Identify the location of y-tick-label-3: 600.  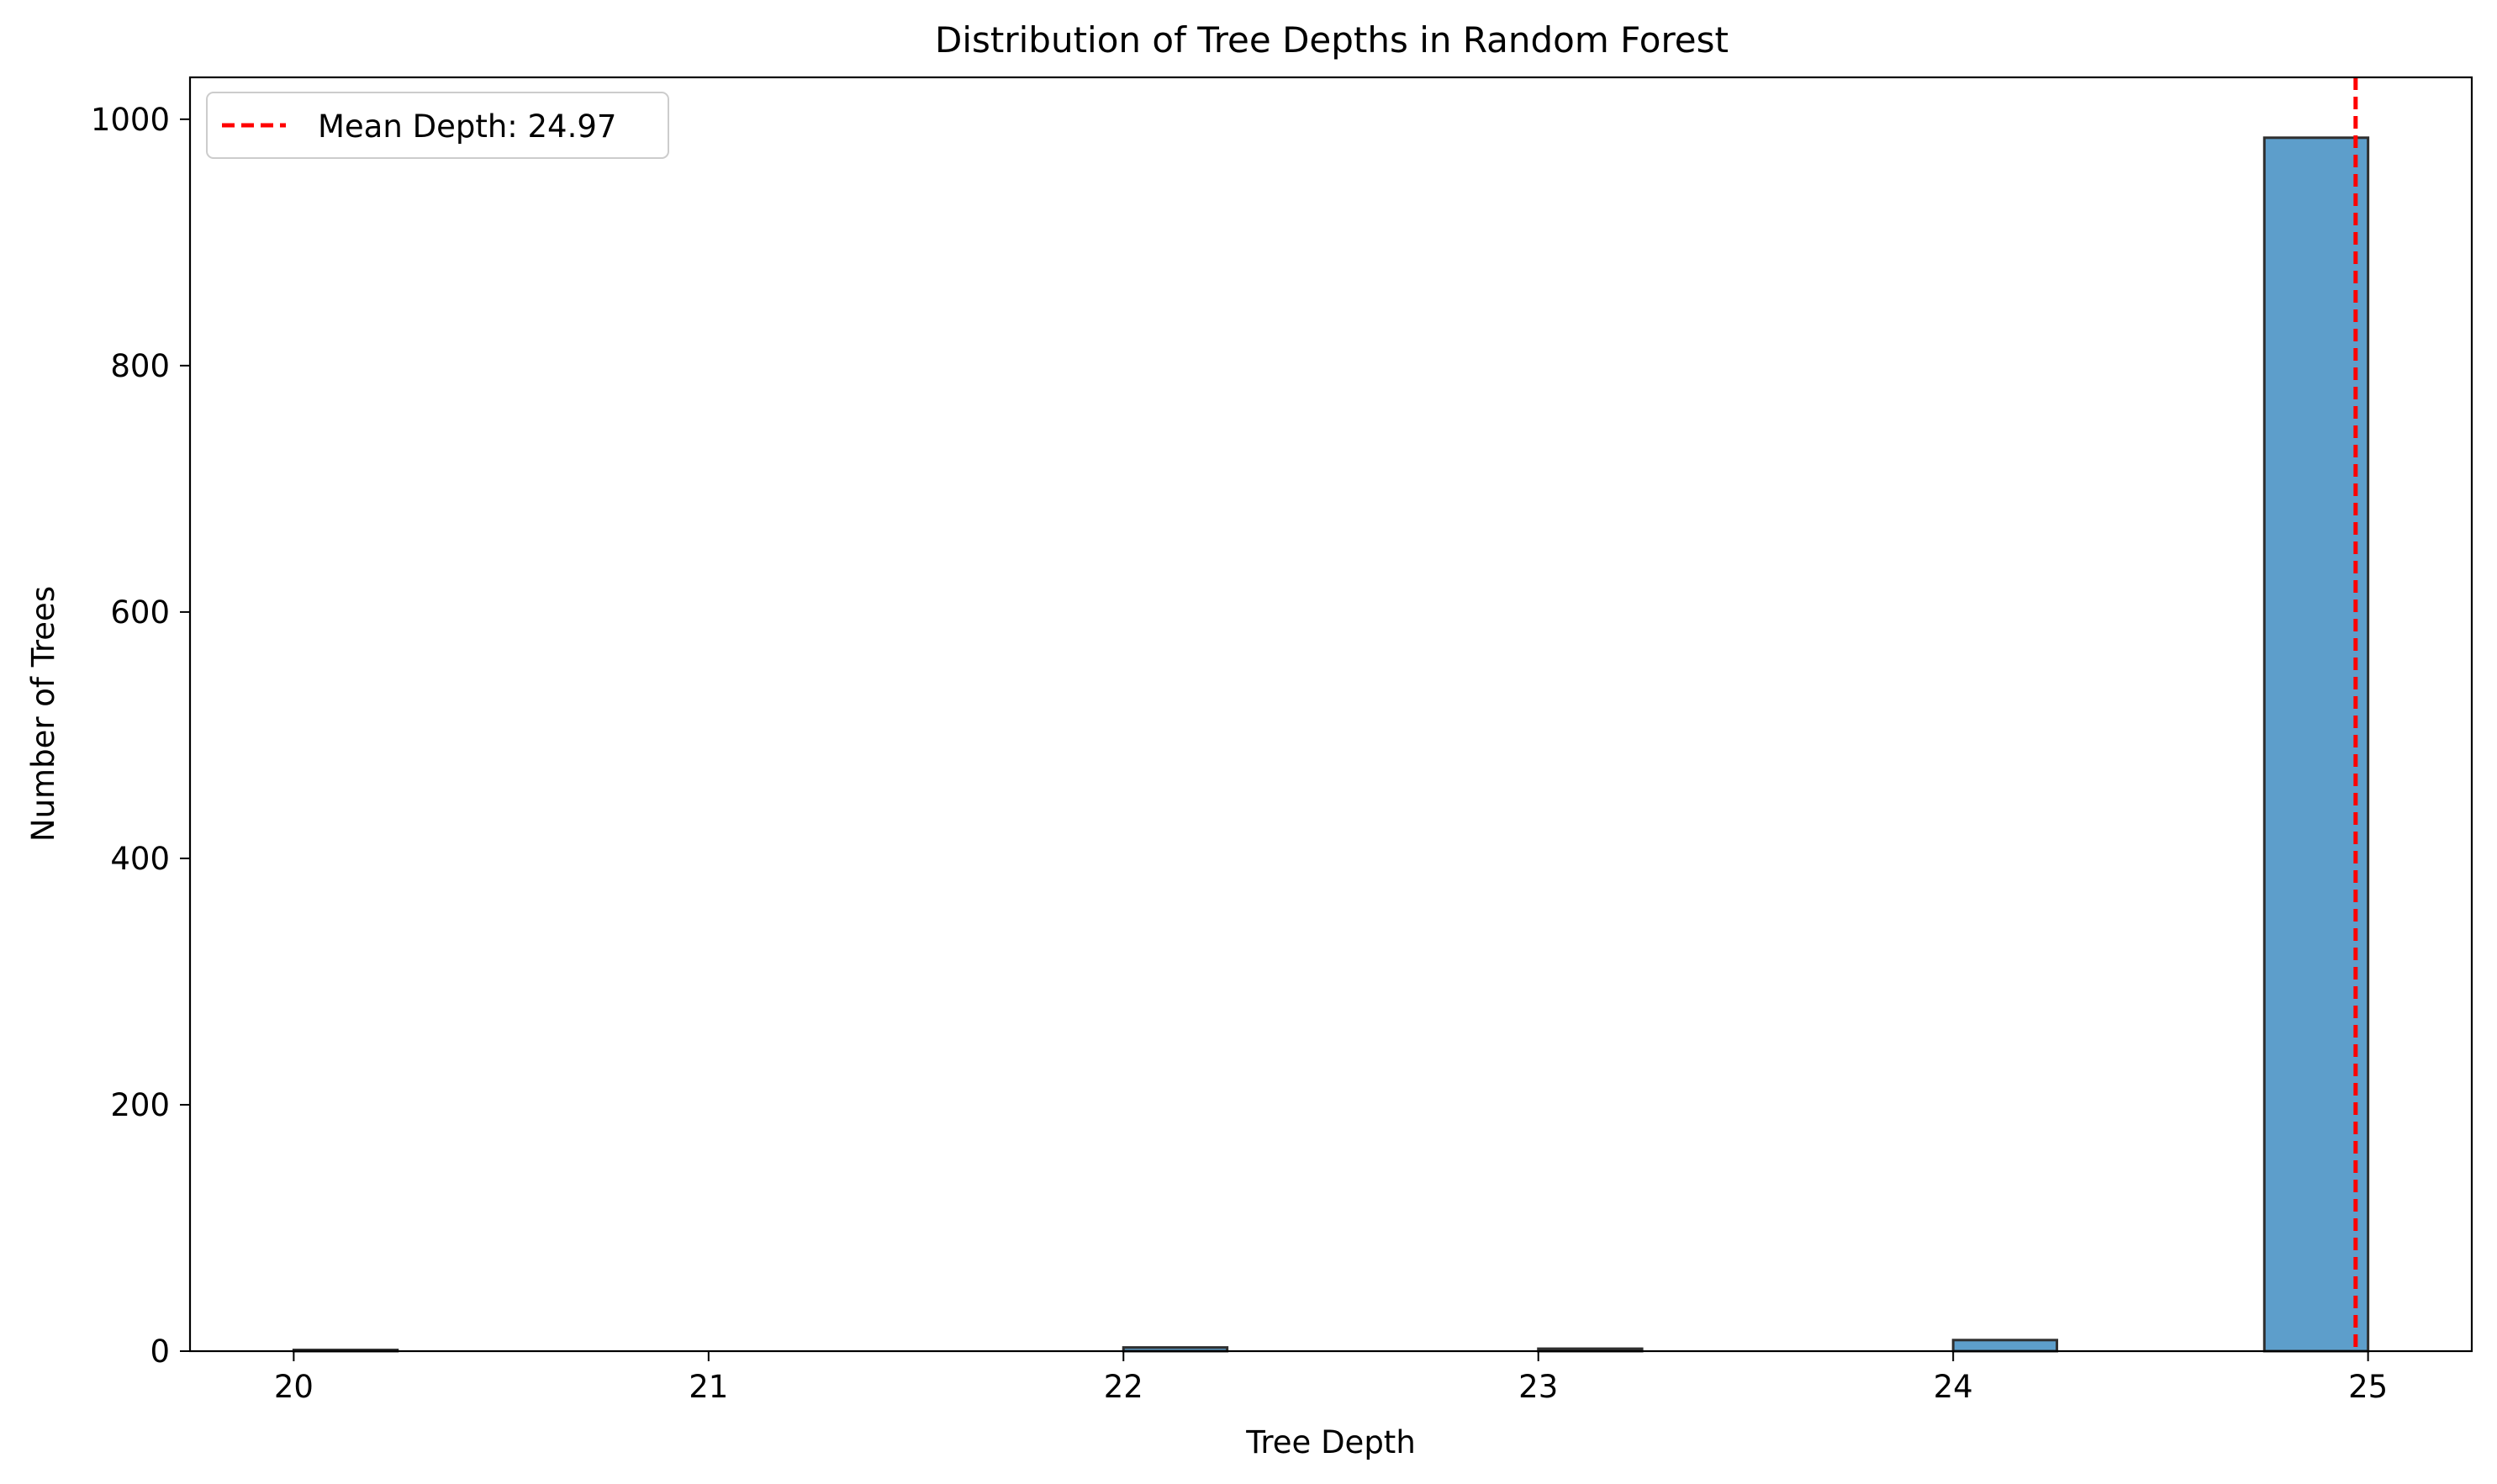
(140, 612).